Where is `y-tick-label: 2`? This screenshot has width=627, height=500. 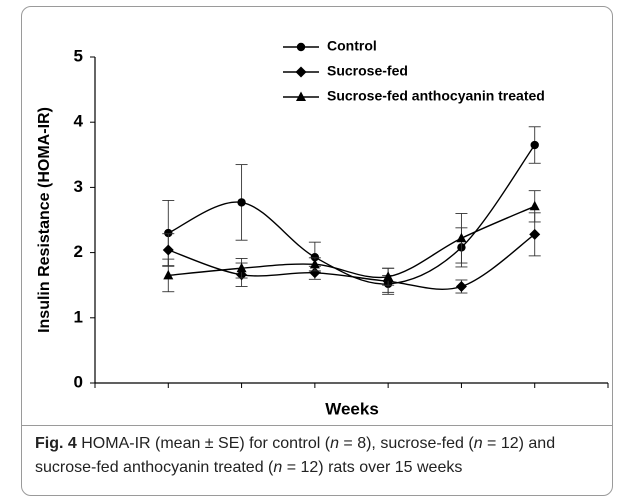 y-tick-label: 2 is located at coordinates (78, 251).